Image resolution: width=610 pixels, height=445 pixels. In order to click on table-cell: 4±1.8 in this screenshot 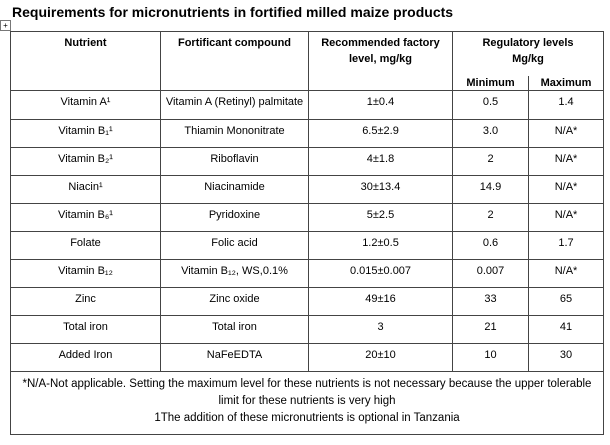, I will do `click(380, 161)`.